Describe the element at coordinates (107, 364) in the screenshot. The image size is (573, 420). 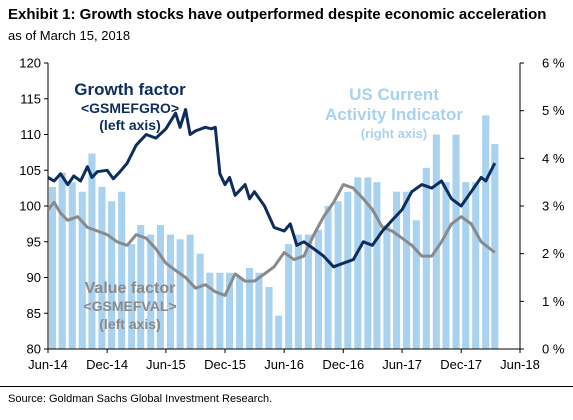
I see `x-tick-label-1: Dec-14` at that location.